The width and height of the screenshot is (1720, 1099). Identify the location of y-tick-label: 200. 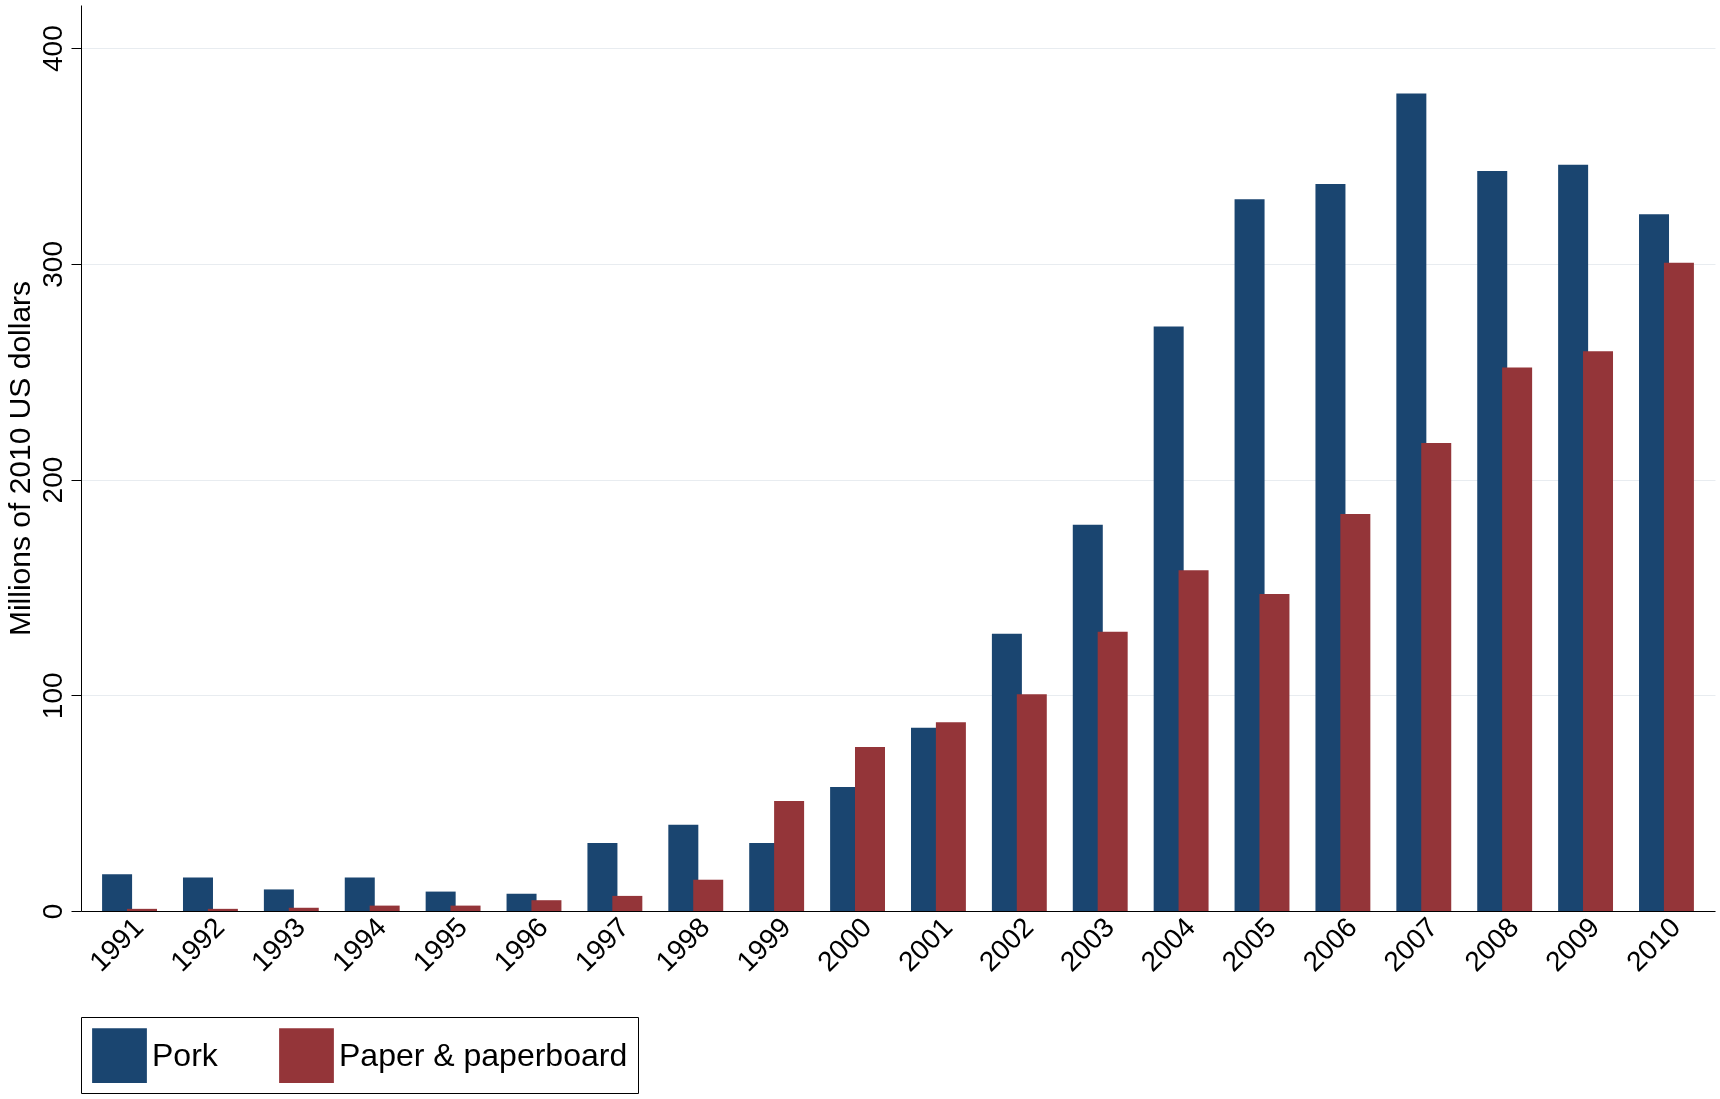
(52, 480).